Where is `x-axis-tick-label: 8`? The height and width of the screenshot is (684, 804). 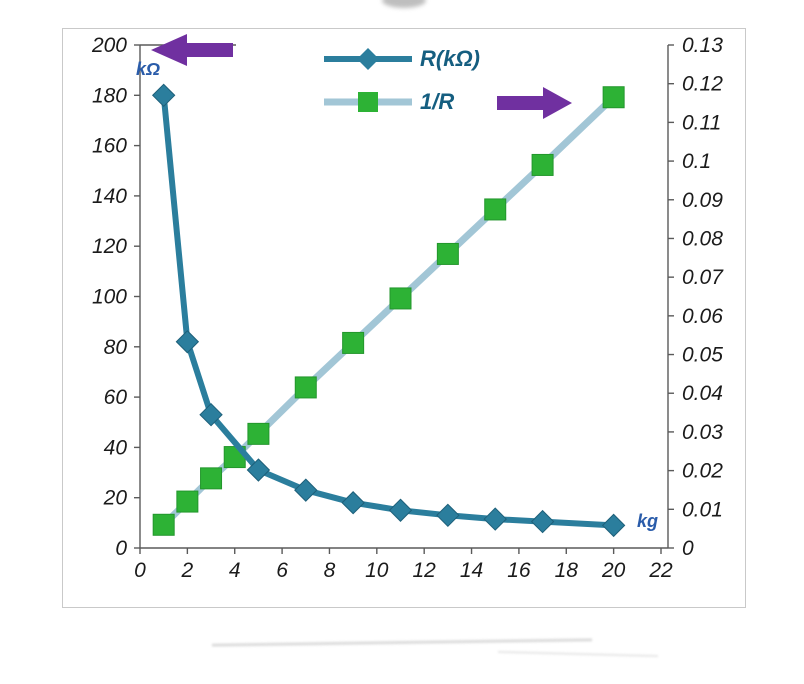
x-axis-tick-label: 8 is located at coordinates (330, 570).